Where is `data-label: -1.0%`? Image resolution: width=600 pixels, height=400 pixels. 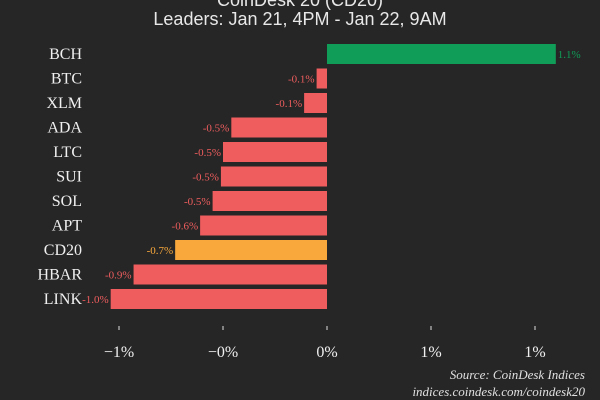
data-label: -1.0% is located at coordinates (95, 300).